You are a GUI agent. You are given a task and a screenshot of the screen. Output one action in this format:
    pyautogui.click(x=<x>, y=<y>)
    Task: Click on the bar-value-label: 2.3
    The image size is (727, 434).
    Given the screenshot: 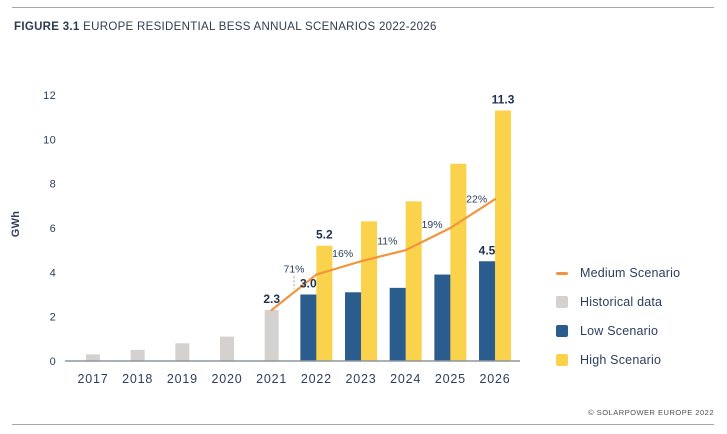 What is the action you would take?
    pyautogui.click(x=271, y=299)
    